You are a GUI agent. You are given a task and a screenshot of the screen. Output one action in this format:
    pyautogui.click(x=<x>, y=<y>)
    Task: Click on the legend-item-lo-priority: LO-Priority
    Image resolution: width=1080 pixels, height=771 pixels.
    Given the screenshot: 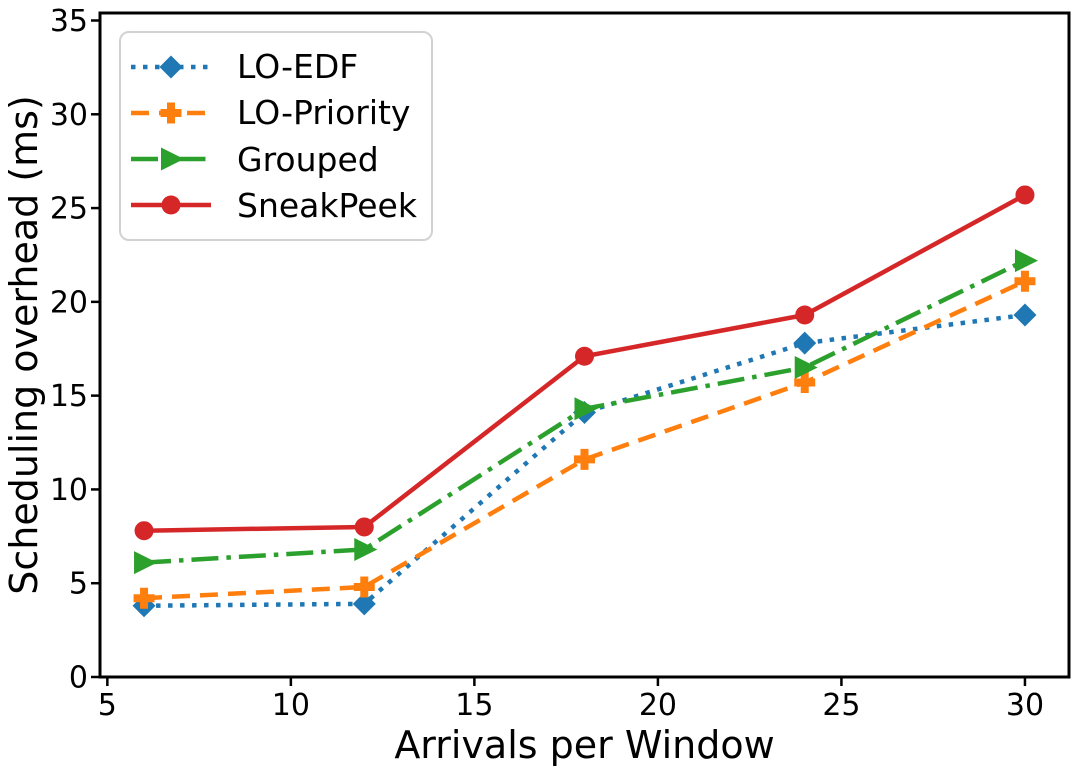 What is the action you would take?
    pyautogui.click(x=276, y=112)
    